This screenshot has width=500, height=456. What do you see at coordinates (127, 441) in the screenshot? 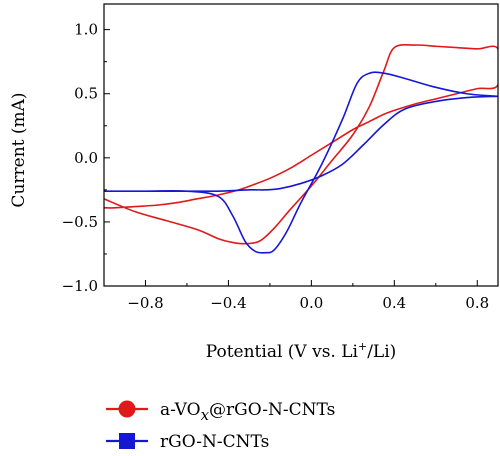
I see `legend-marker-square` at bounding box center [127, 441].